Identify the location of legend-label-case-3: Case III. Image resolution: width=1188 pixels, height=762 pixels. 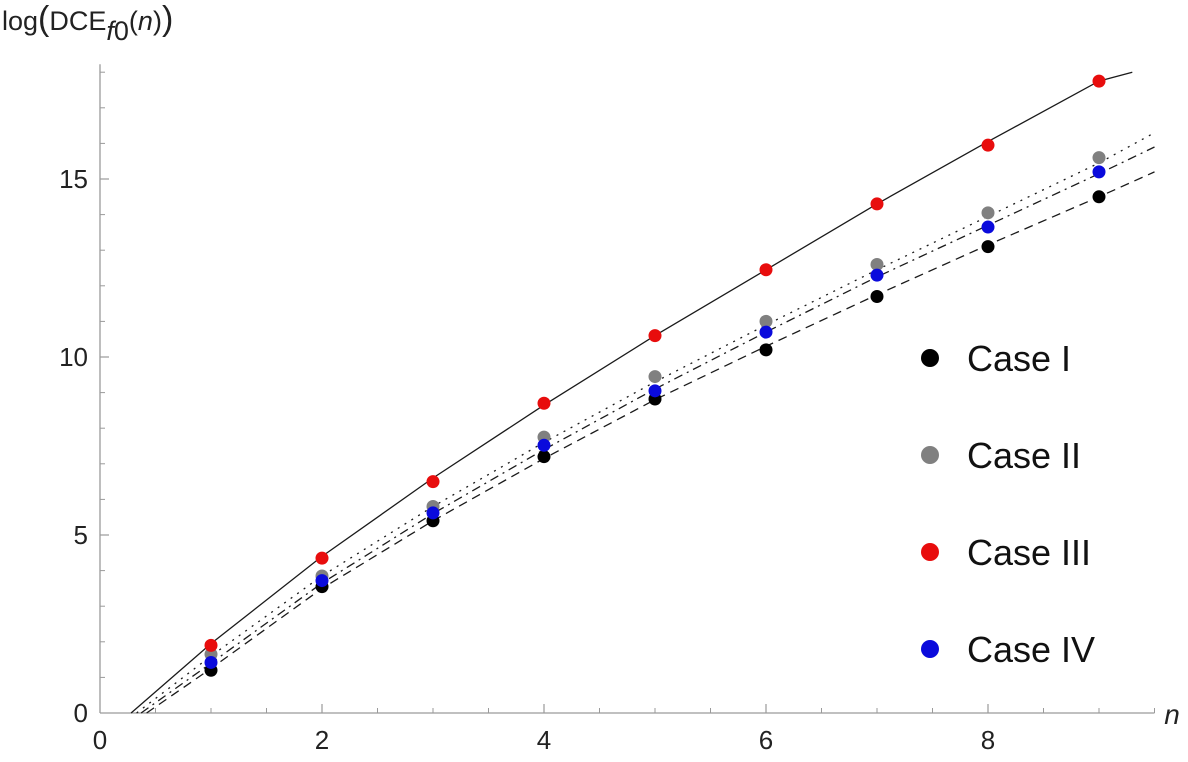
(1029, 552).